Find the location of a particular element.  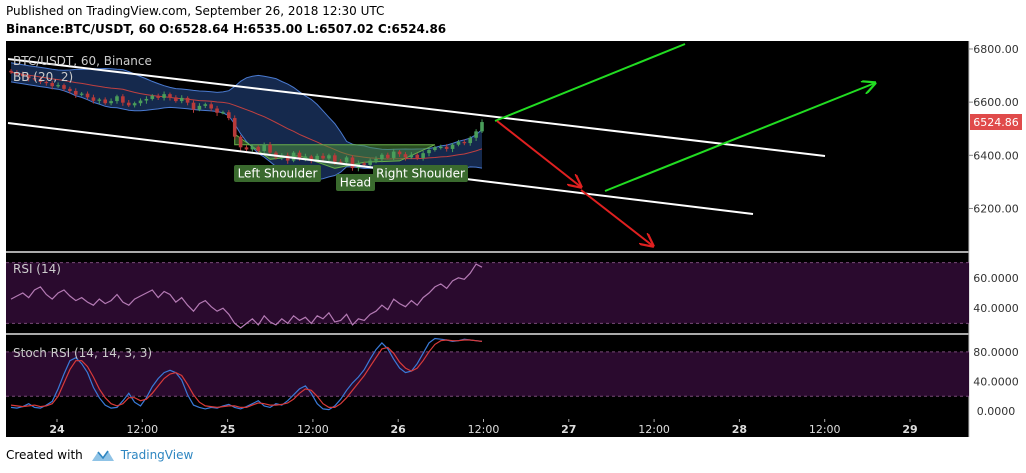

price-axis-ticks: 6800.00 6600.00 6400.00 6200.00 is located at coordinates (994, 129).